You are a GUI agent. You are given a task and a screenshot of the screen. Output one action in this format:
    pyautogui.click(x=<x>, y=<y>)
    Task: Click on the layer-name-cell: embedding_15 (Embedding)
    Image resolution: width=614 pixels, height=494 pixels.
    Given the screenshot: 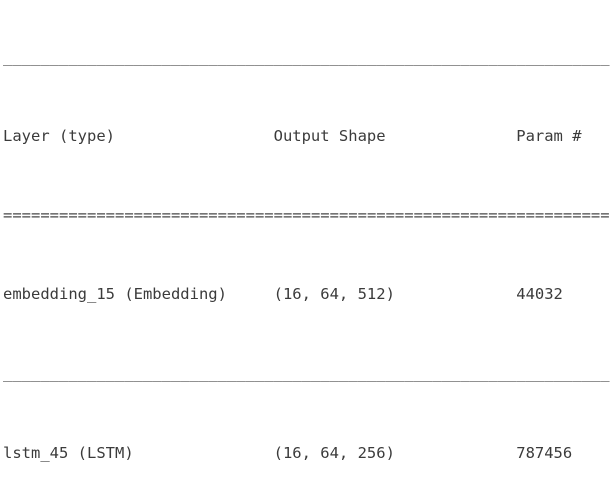 What is the action you would take?
    pyautogui.click(x=115, y=294)
    